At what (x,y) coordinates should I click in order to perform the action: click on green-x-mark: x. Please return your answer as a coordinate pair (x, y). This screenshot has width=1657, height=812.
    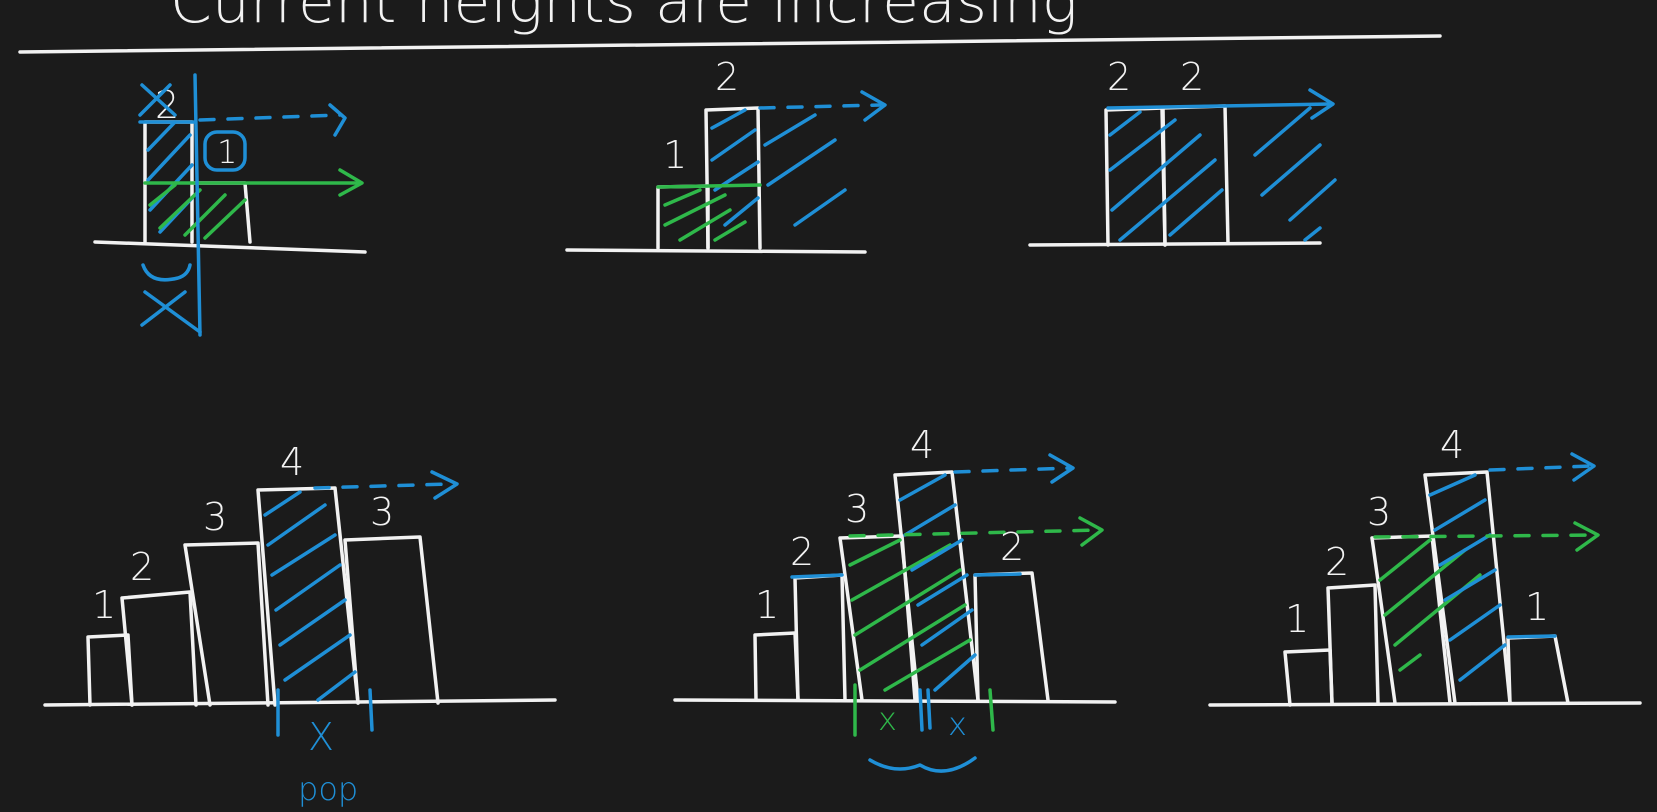
    Looking at the image, I should click on (887, 719).